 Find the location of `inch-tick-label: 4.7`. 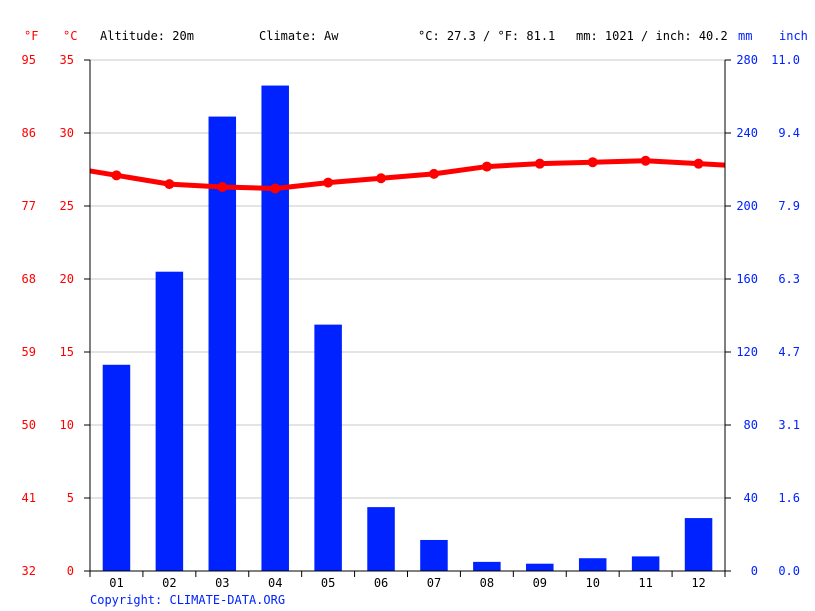

inch-tick-label: 4.7 is located at coordinates (789, 352).